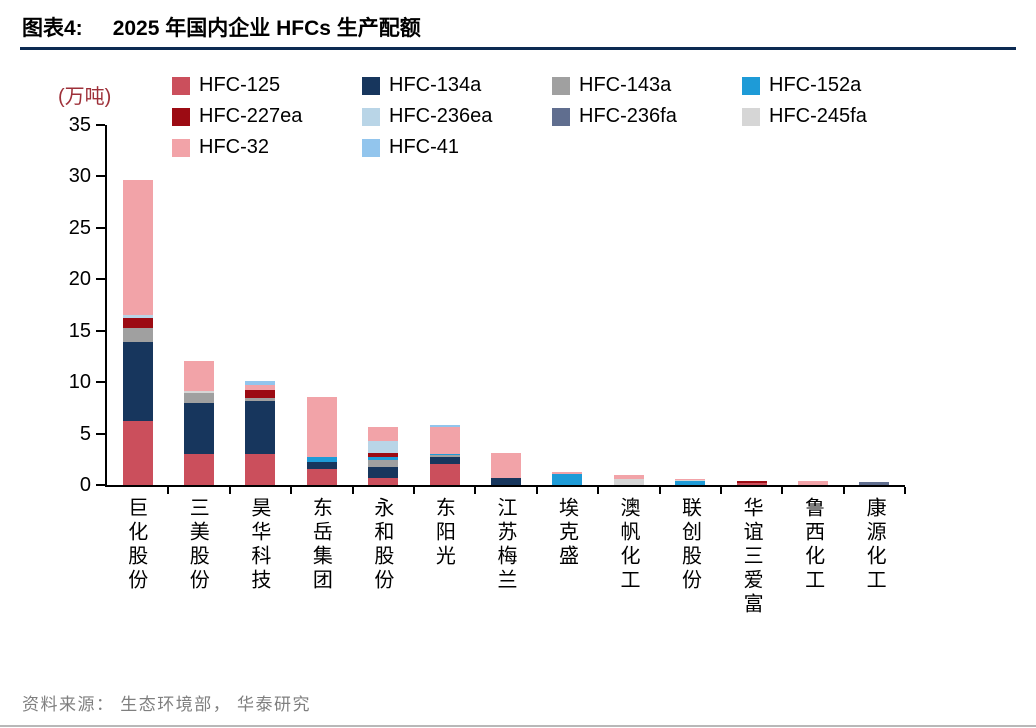 This screenshot has height=728, width=1036. I want to click on x-label-slot: 东岳集团, so click(321, 557).